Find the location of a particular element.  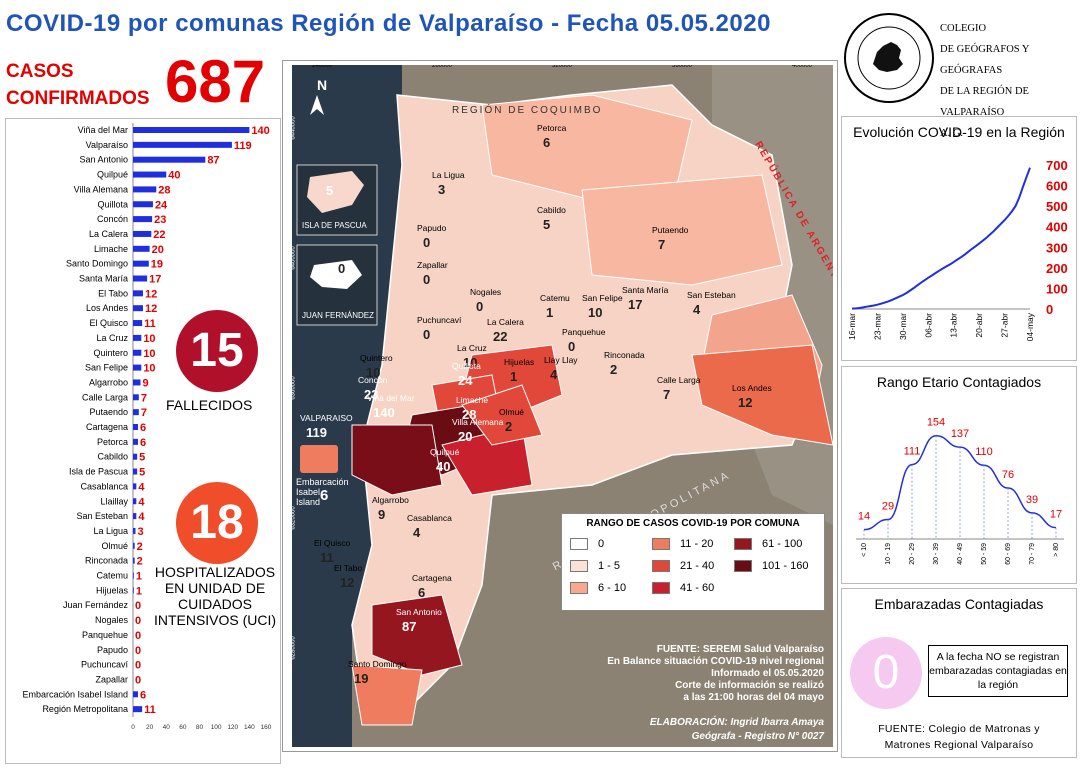

bar-value-label: 9 is located at coordinates (145, 383).